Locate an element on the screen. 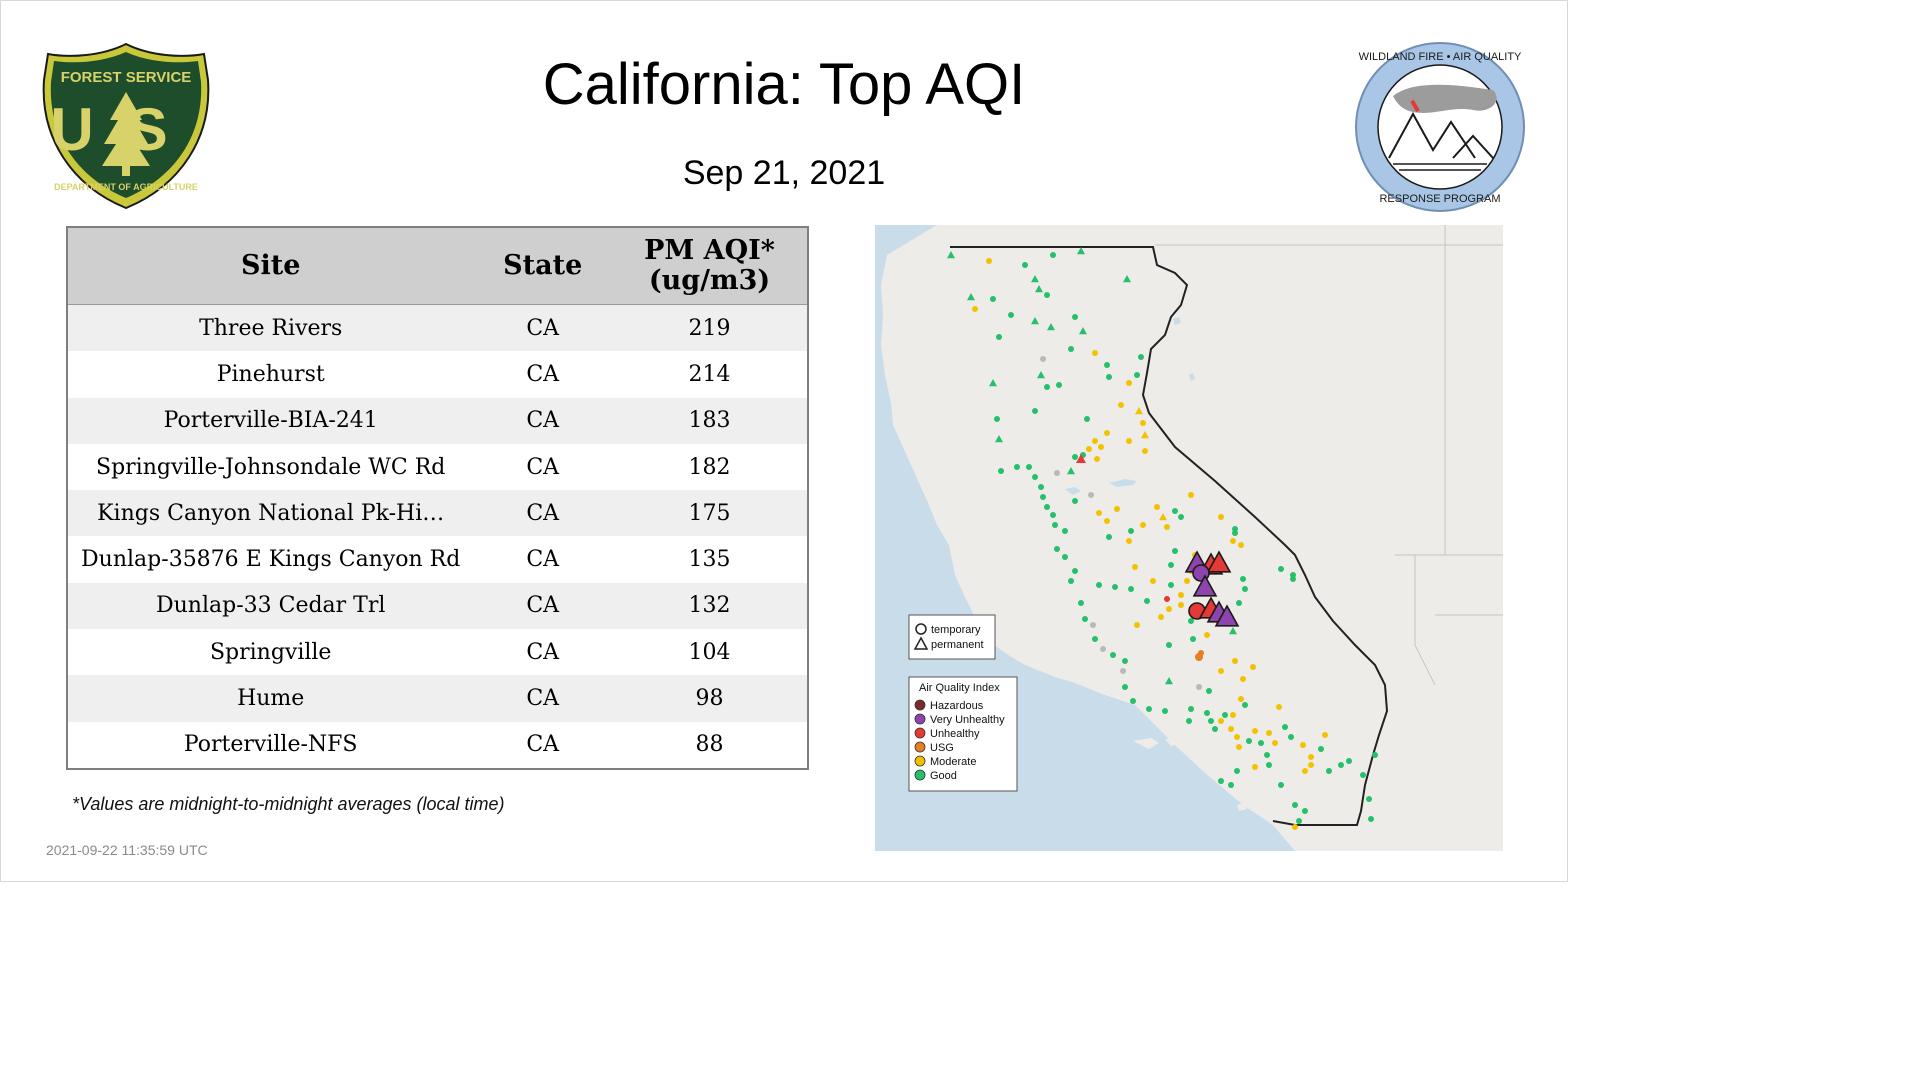  good-swatch is located at coordinates (920, 775).